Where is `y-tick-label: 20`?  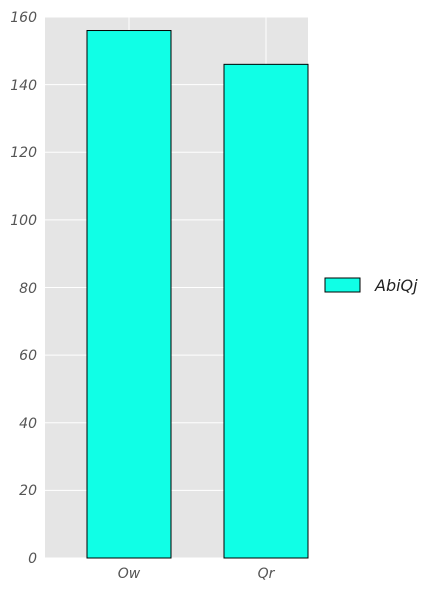
y-tick-label: 20 is located at coordinates (28, 491).